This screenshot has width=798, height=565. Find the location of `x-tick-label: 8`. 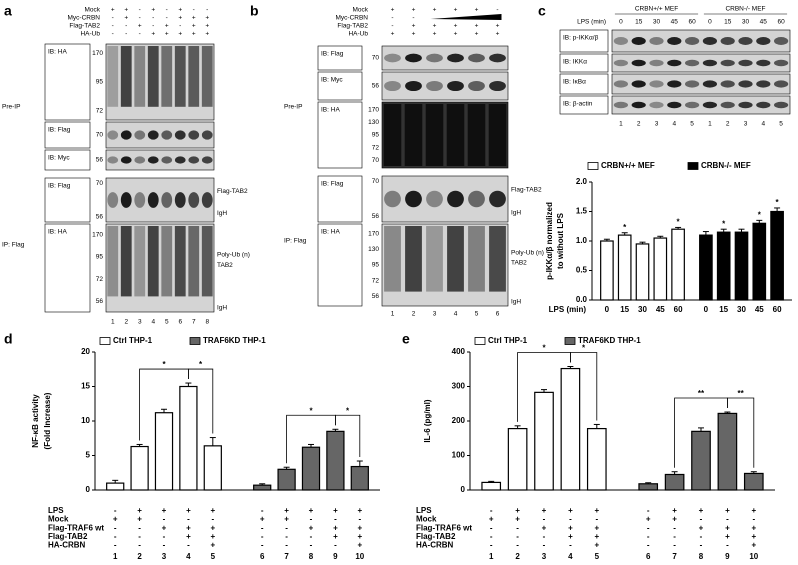

x-tick-label: 8 is located at coordinates (311, 556).